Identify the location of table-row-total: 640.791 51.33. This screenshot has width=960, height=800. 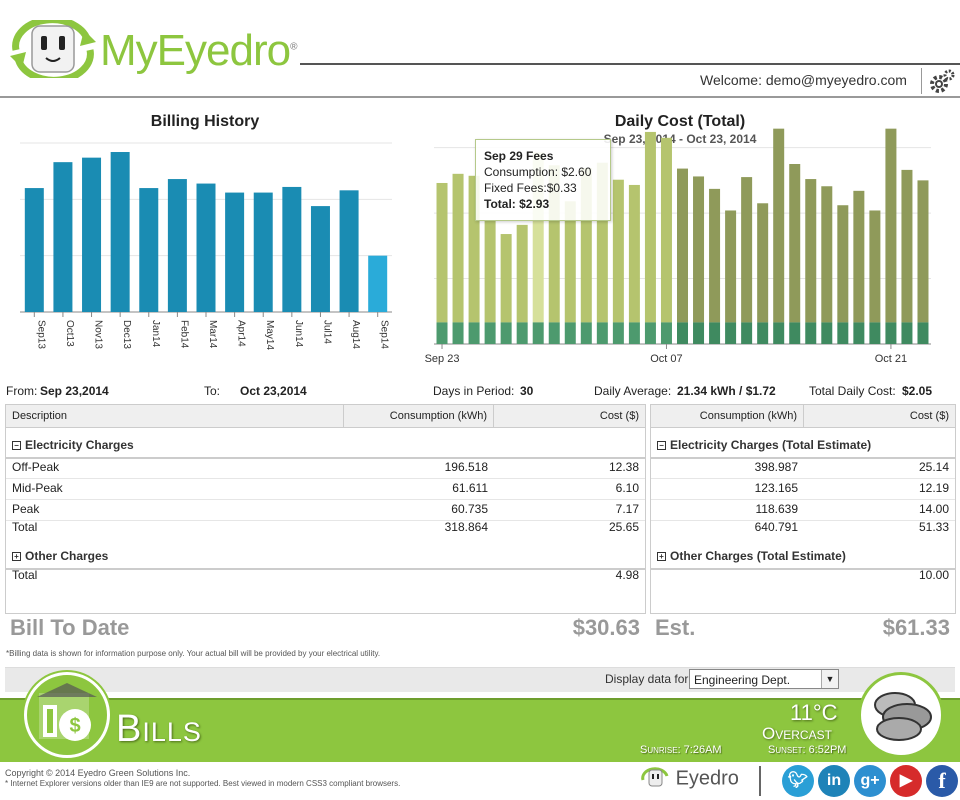
(851, 527).